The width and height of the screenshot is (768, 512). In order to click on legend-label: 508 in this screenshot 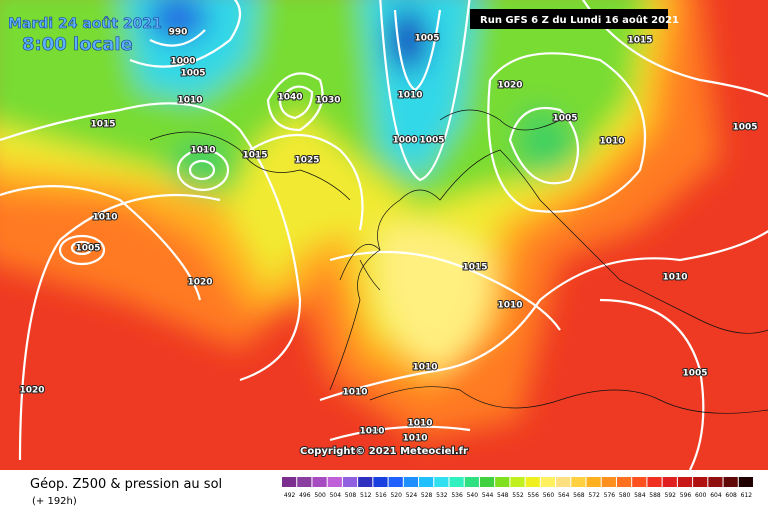, I will do `click(351, 495)`.